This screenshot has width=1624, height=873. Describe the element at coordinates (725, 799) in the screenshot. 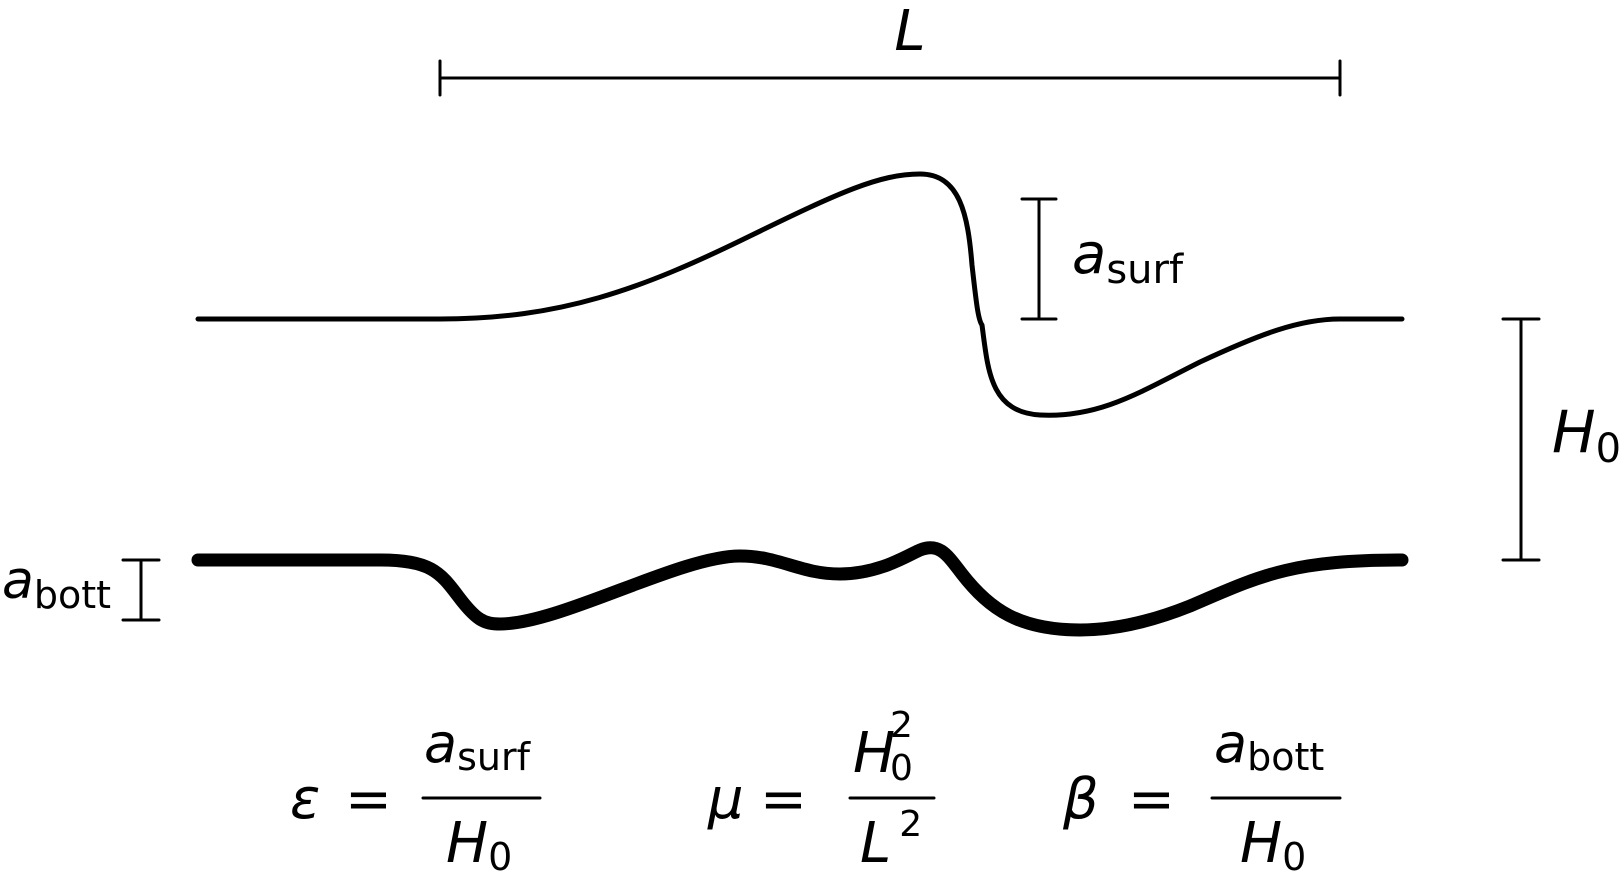

I see `mu-symbol: μ` at that location.